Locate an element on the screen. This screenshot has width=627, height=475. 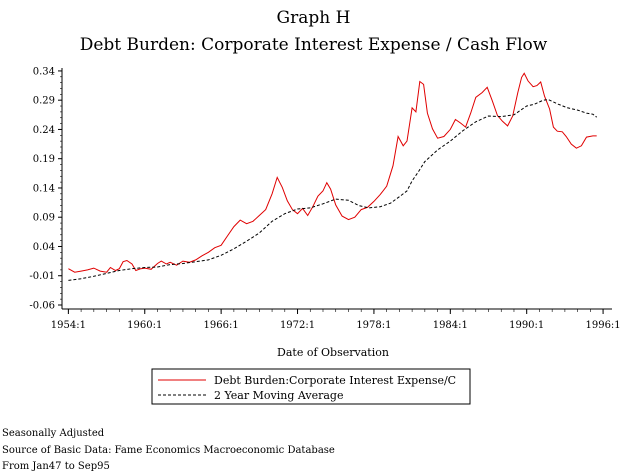
legend-entry-moving-average: 2 Year Moving Average is located at coordinates (278, 395).